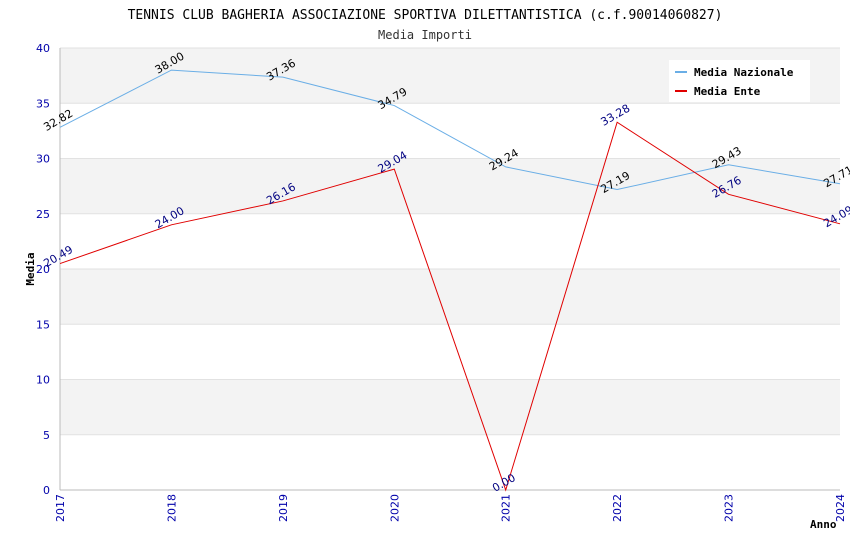 The width and height of the screenshot is (850, 550). What do you see at coordinates (616, 115) in the screenshot?
I see `data-label: 33.28` at bounding box center [616, 115].